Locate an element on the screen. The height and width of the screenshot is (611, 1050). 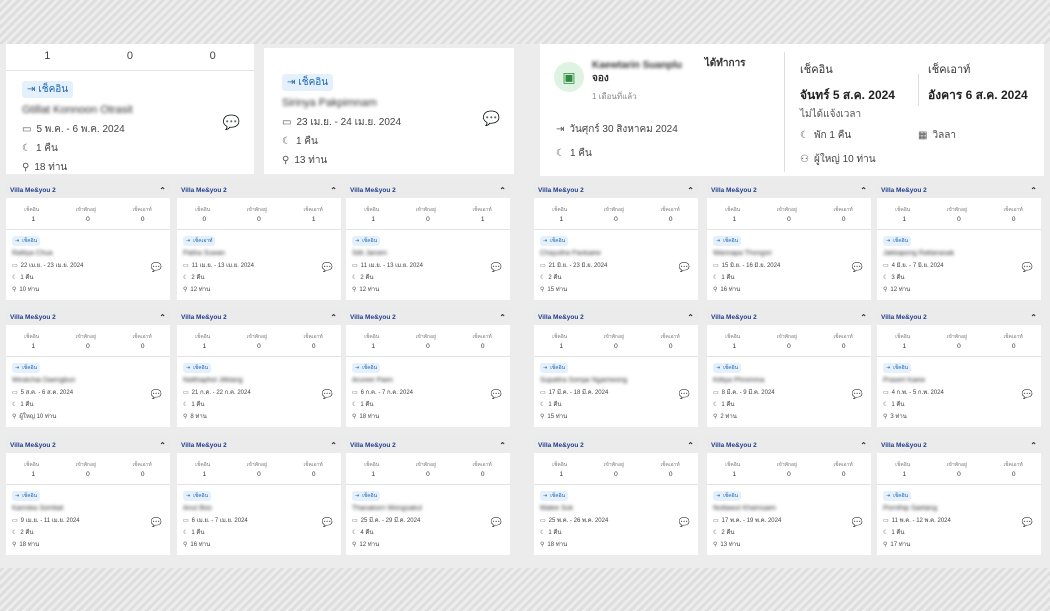
stats-values: 1 0 0 is located at coordinates (428, 346).